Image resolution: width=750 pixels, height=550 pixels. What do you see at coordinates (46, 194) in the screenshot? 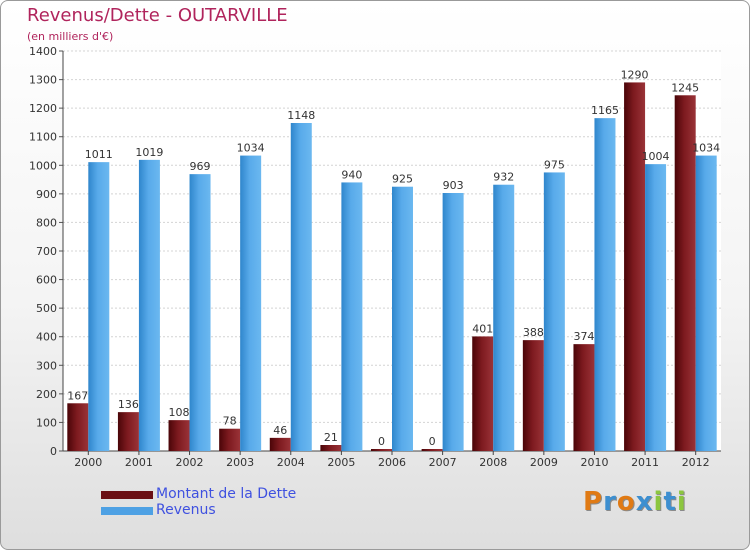
I see `y-tick-label: 900` at bounding box center [46, 194].